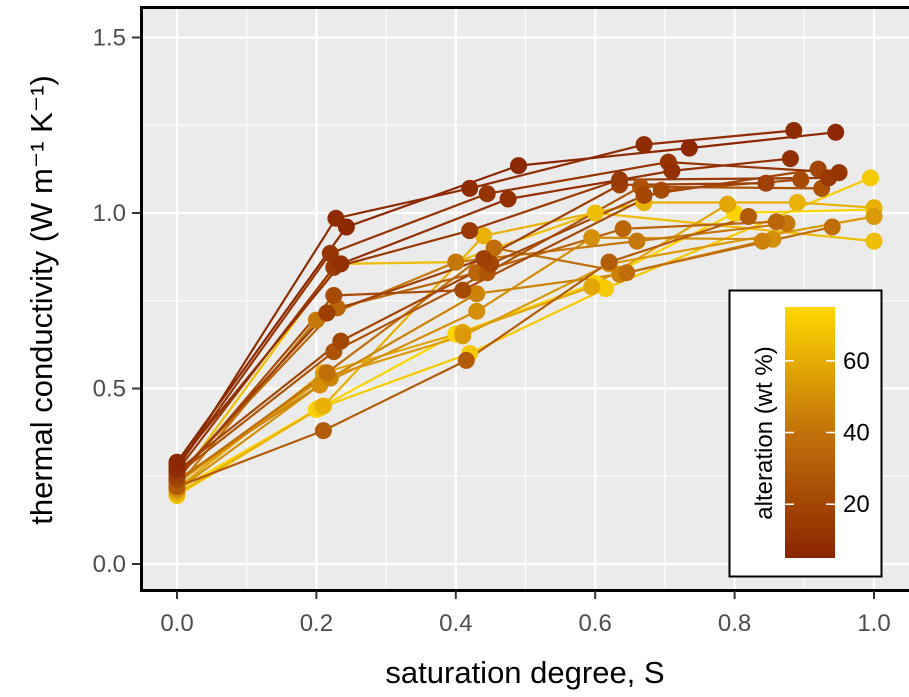 The width and height of the screenshot is (909, 697). I want to click on x-tick-label: 0.6, so click(595, 623).